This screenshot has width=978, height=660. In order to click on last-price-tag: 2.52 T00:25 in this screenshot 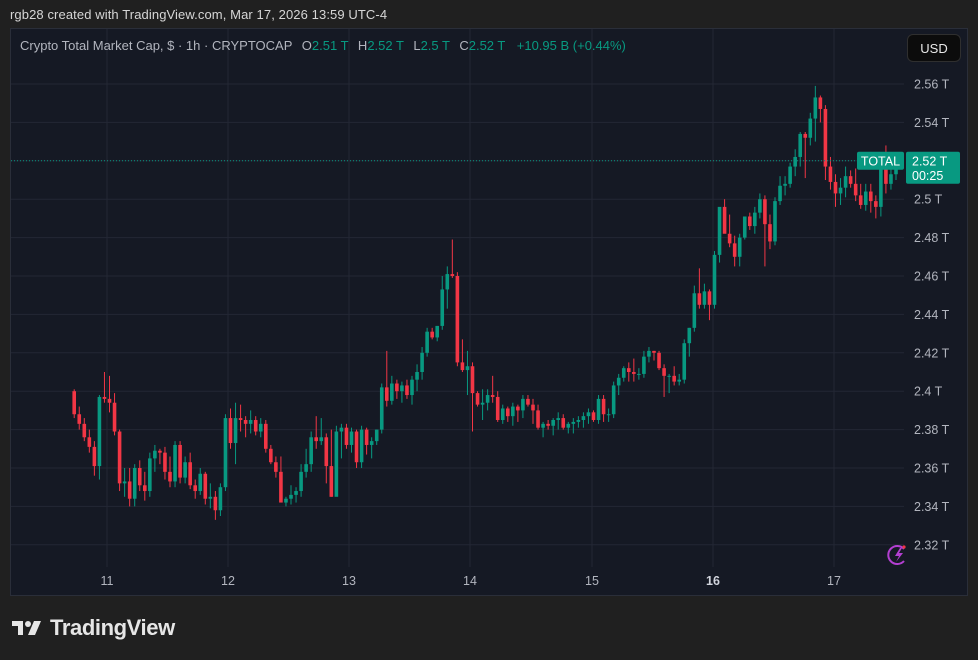, I will do `click(933, 167)`.